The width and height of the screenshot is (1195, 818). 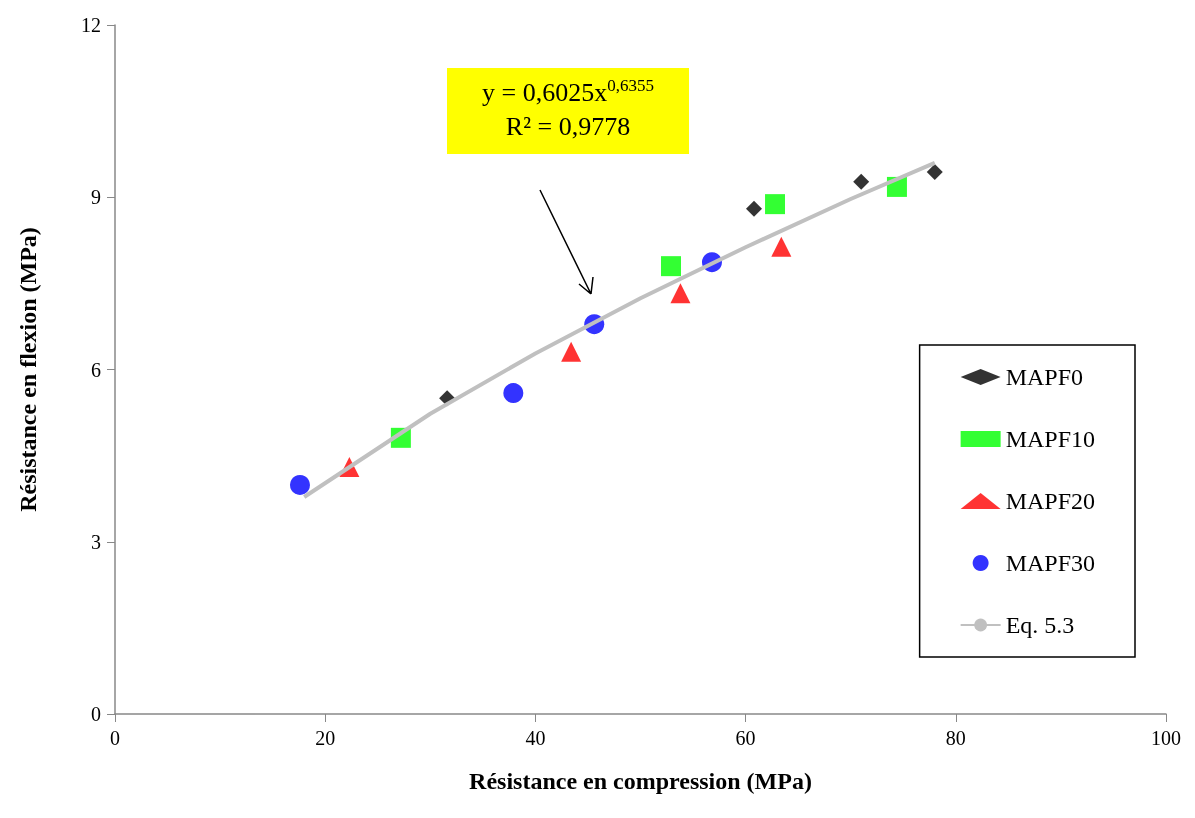 What do you see at coordinates (96, 714) in the screenshot?
I see `y-tick-label: 0` at bounding box center [96, 714].